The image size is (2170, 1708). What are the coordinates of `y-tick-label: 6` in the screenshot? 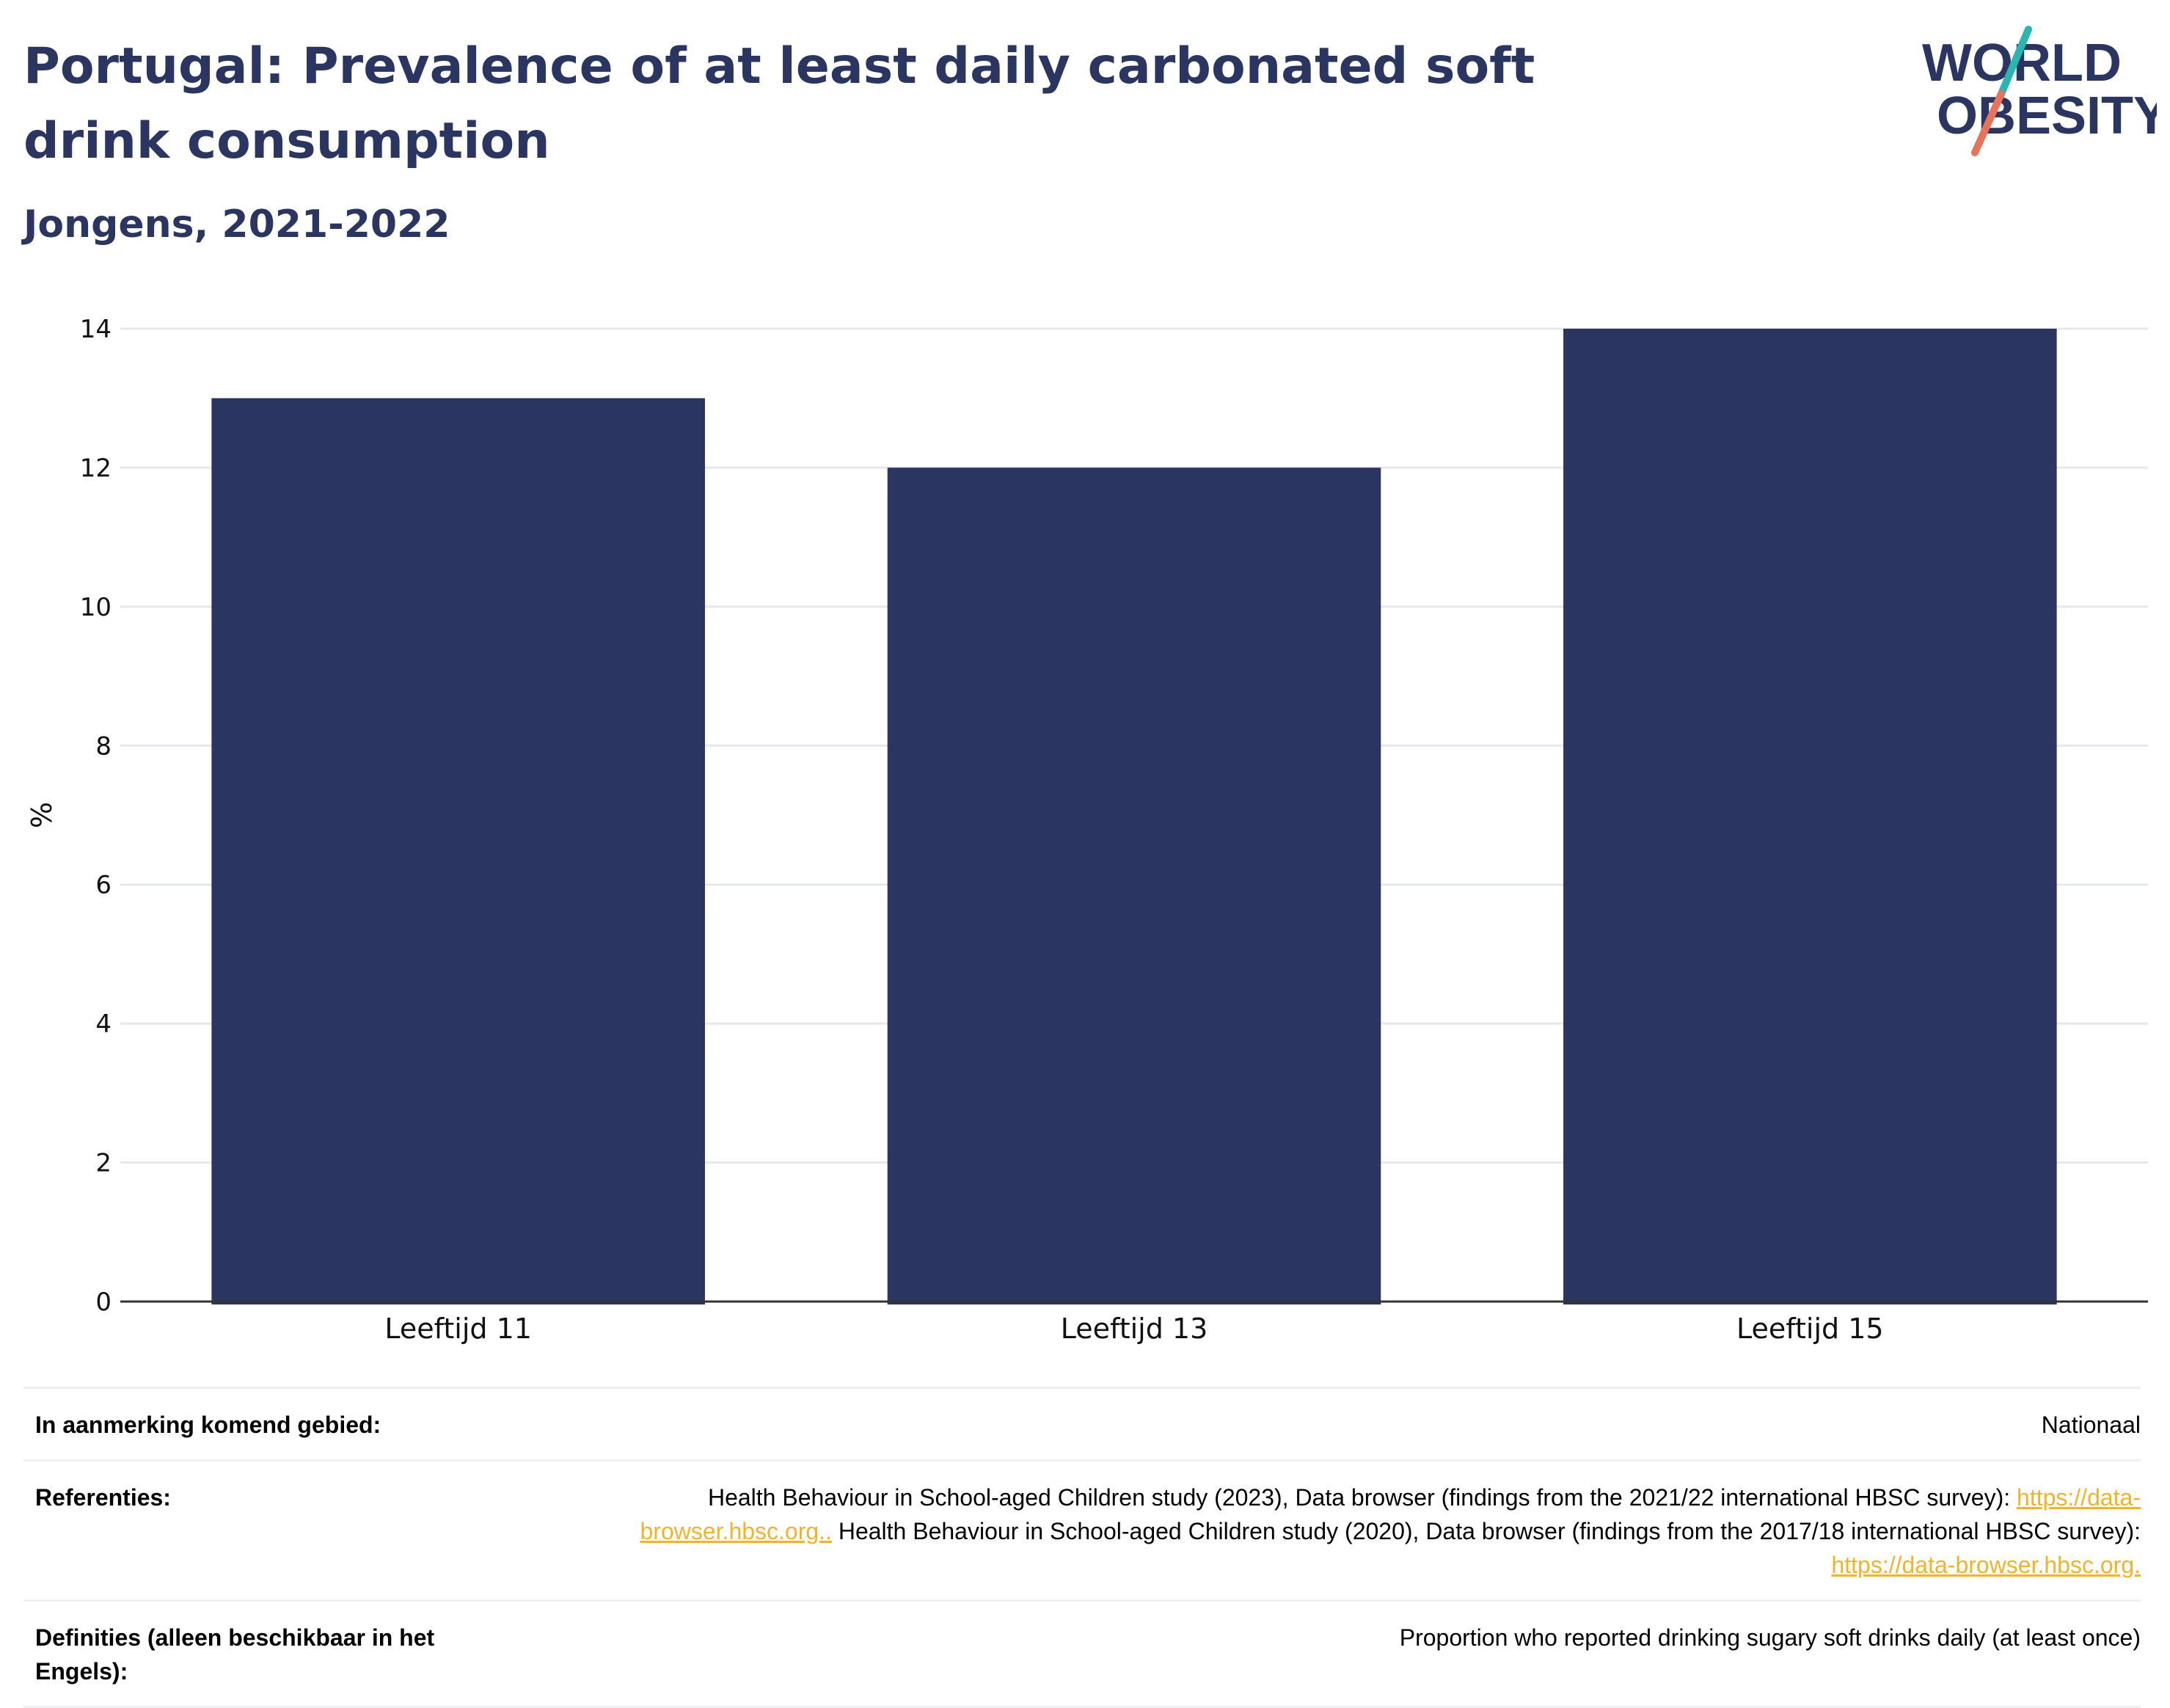 It's located at (103, 885).